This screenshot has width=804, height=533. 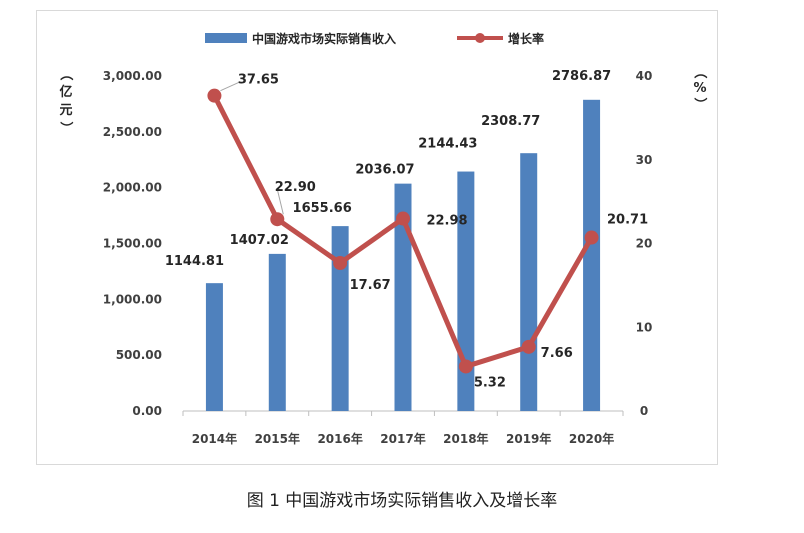 I want to click on y-left-axis-title-char: 元, so click(x=65, y=110).